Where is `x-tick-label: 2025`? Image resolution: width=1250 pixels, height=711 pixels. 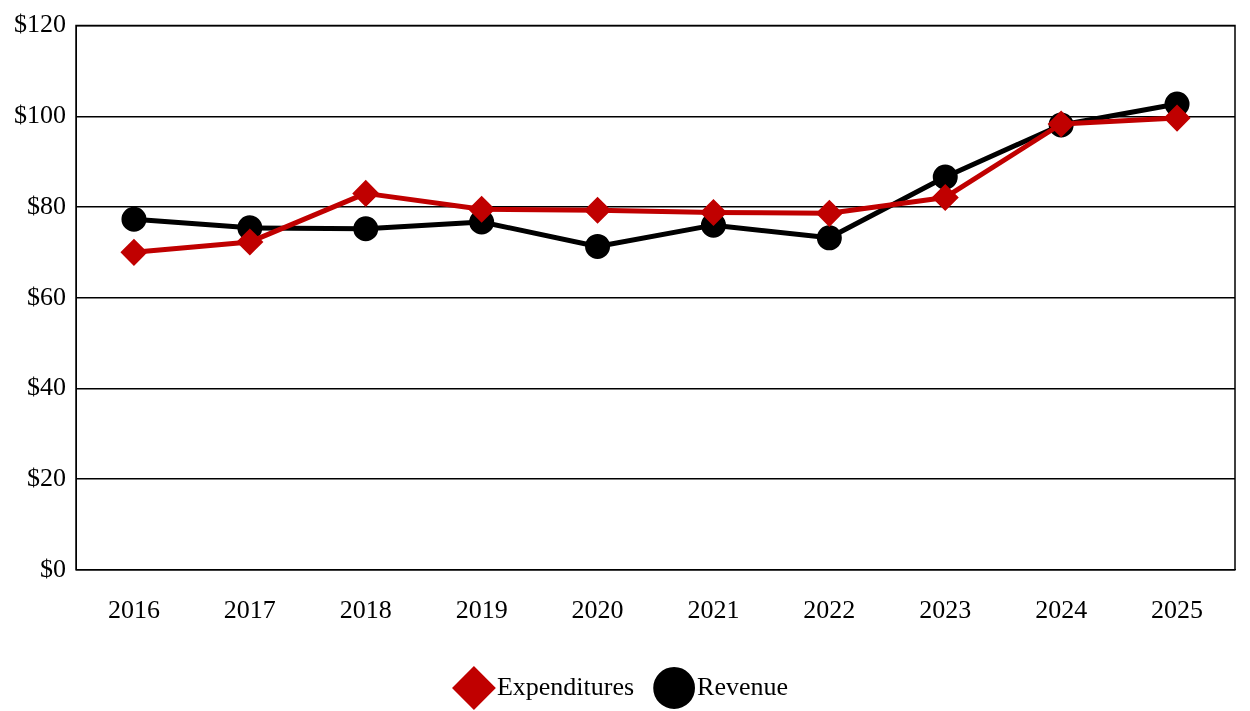
x-tick-label: 2025 is located at coordinates (1177, 610).